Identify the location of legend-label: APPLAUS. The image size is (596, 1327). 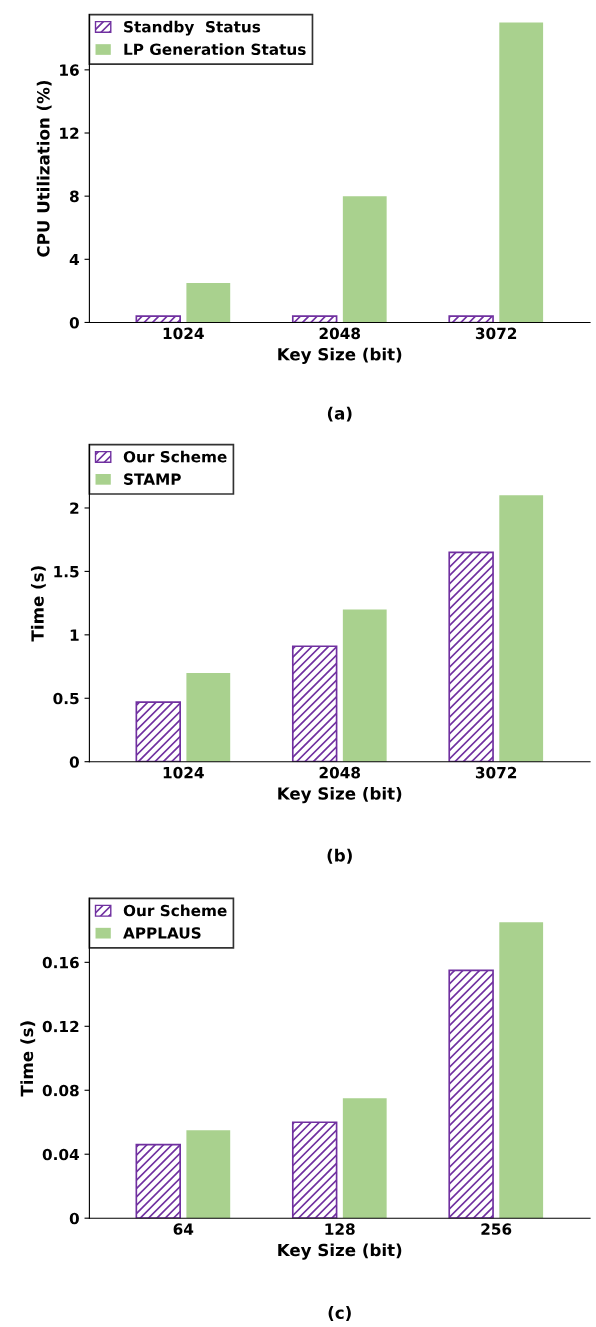
(162, 933).